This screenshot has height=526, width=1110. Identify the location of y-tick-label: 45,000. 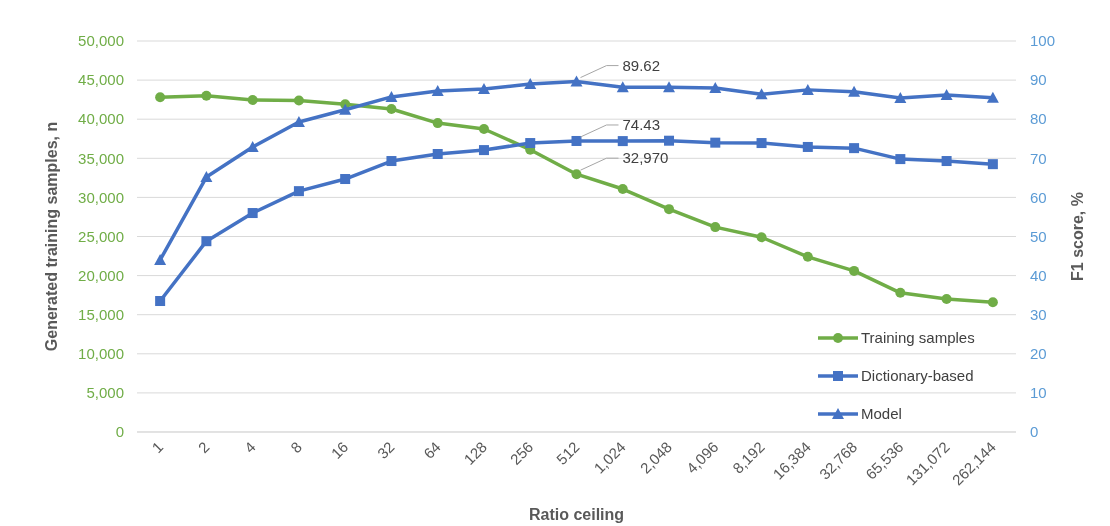
(101, 80).